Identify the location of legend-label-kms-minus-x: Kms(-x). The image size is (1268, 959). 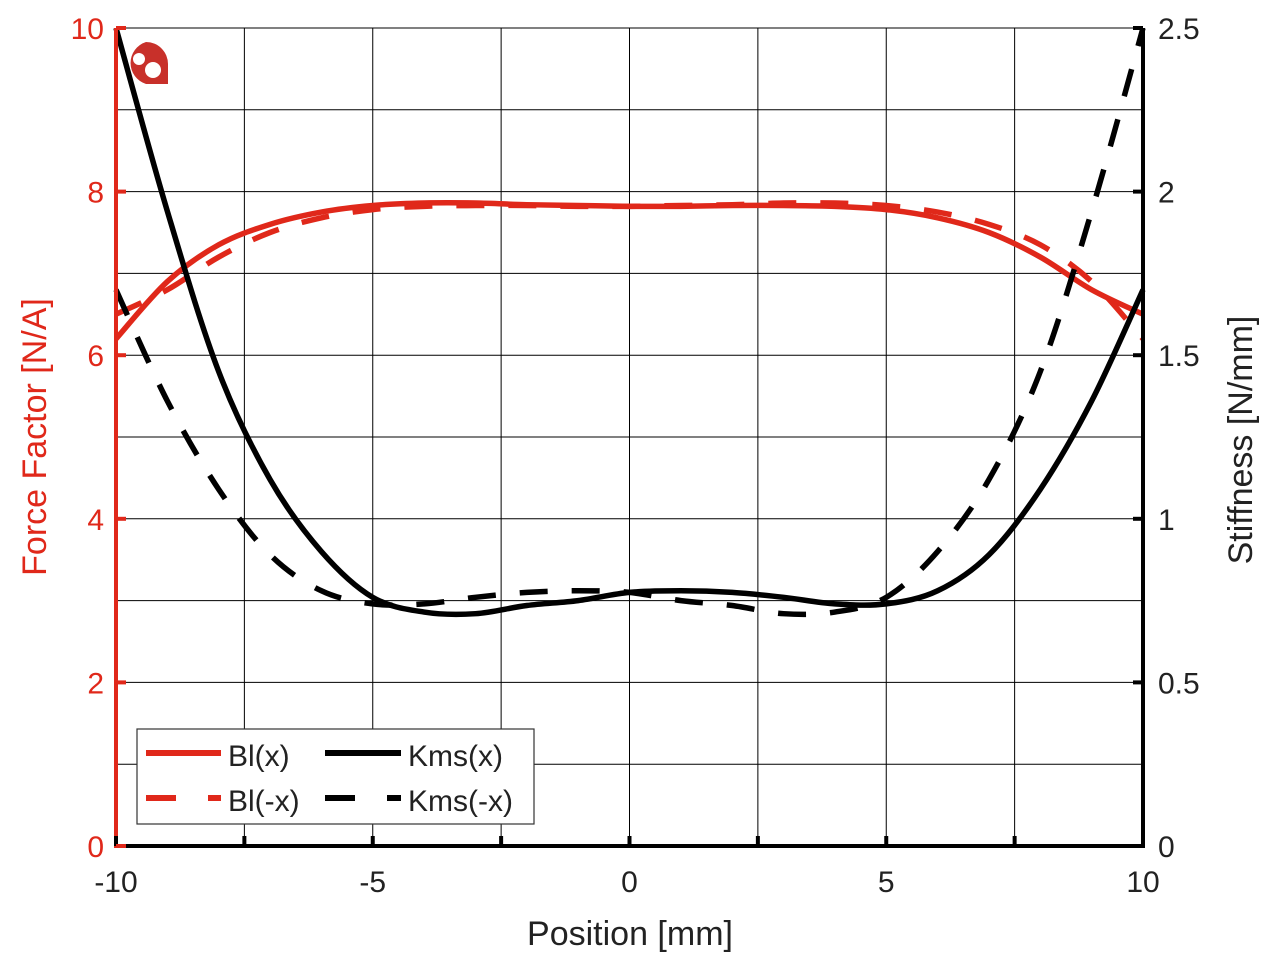
(460, 801).